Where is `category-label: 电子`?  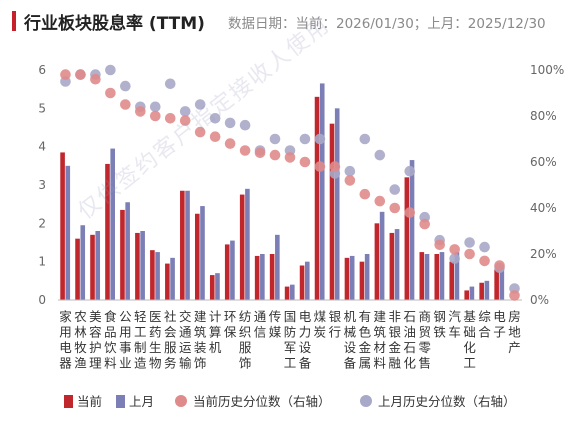
category-label: 电子 is located at coordinates (499, 324).